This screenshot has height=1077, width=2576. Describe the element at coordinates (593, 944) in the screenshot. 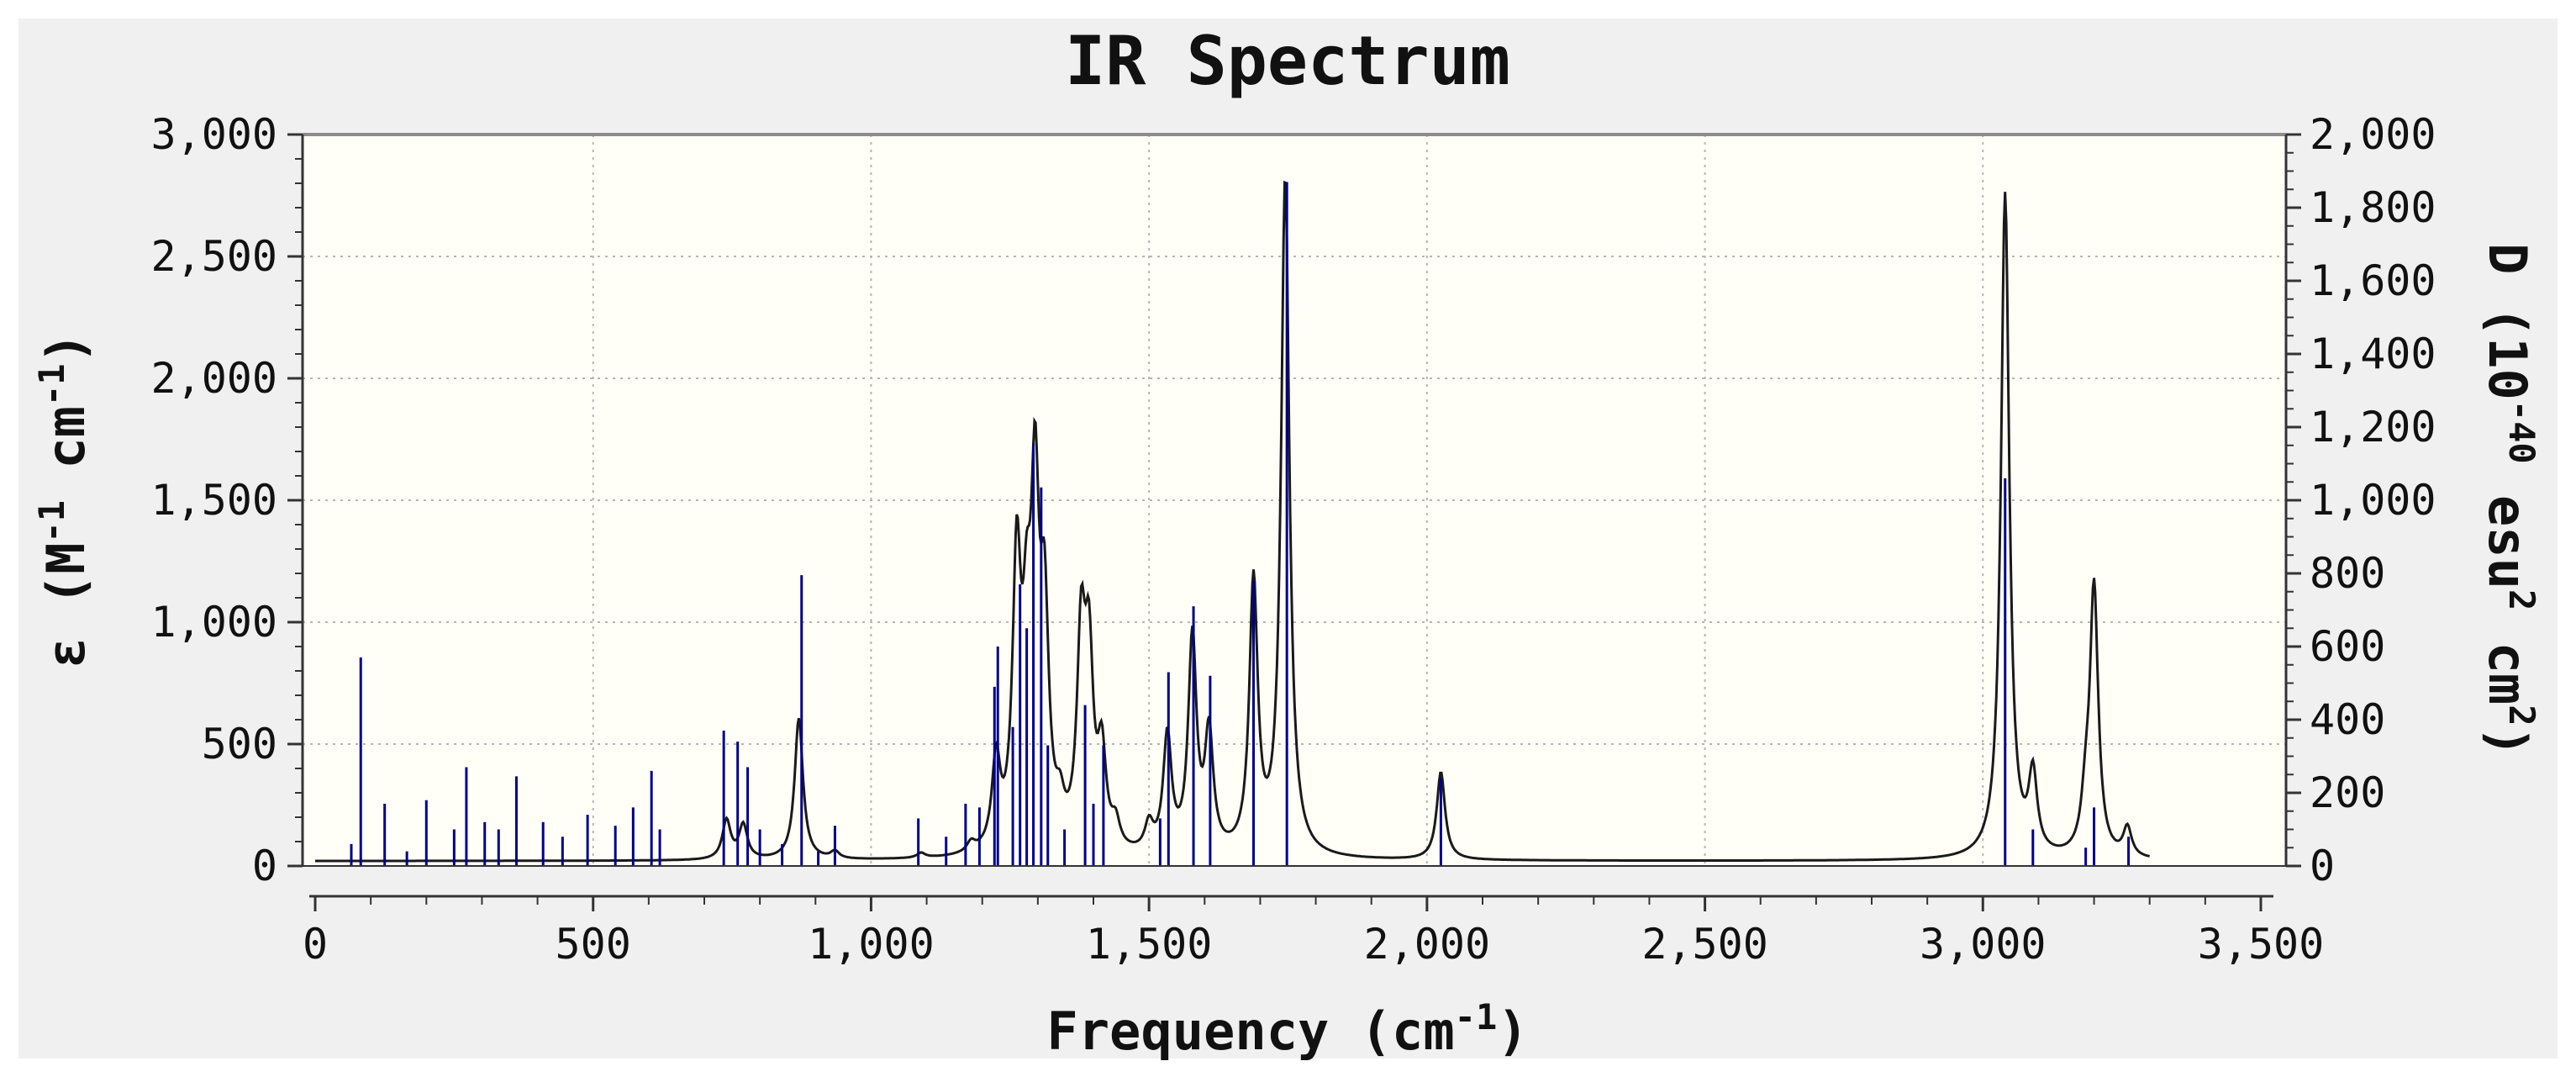

I see `x-tick-label: 500` at that location.